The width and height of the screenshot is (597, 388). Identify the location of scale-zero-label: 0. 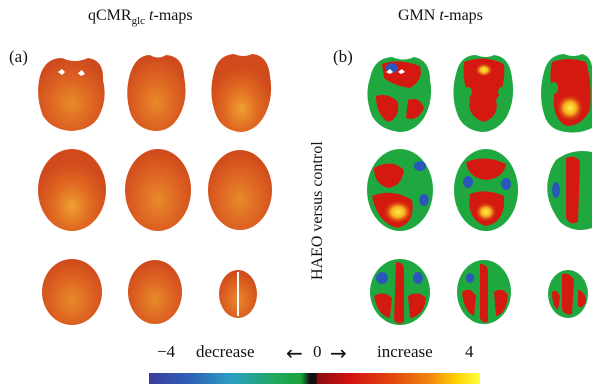
(317, 351).